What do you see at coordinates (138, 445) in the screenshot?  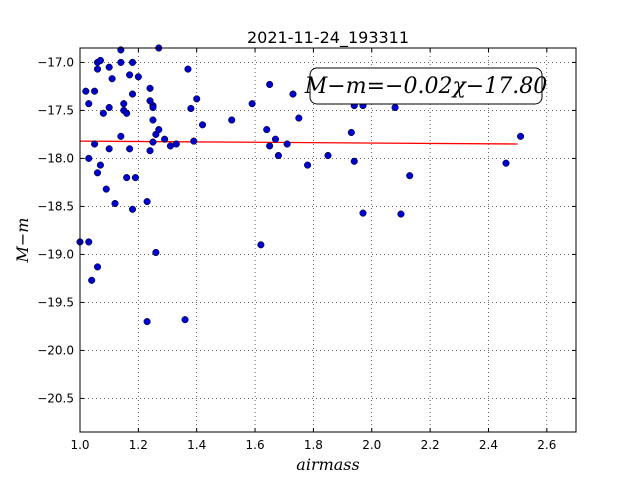 I see `x-tick-label: 1.2` at bounding box center [138, 445].